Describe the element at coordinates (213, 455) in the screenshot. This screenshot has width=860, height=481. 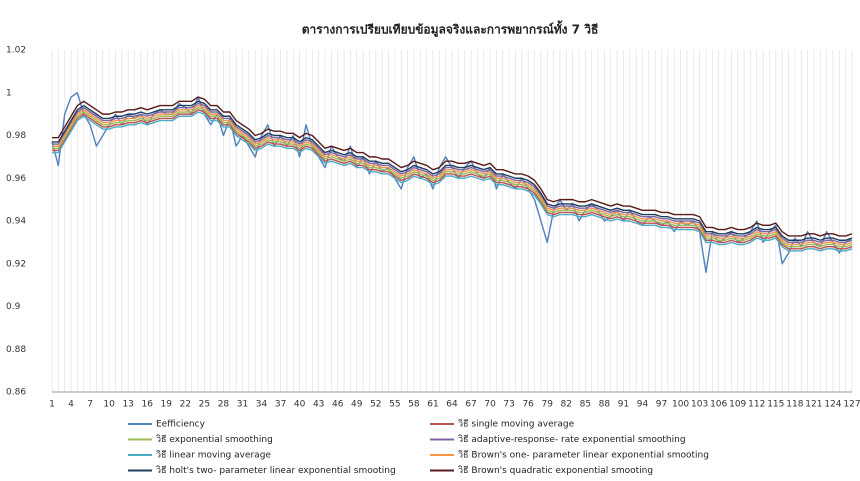
I see `legend-label: วิธี linear moving average` at that location.